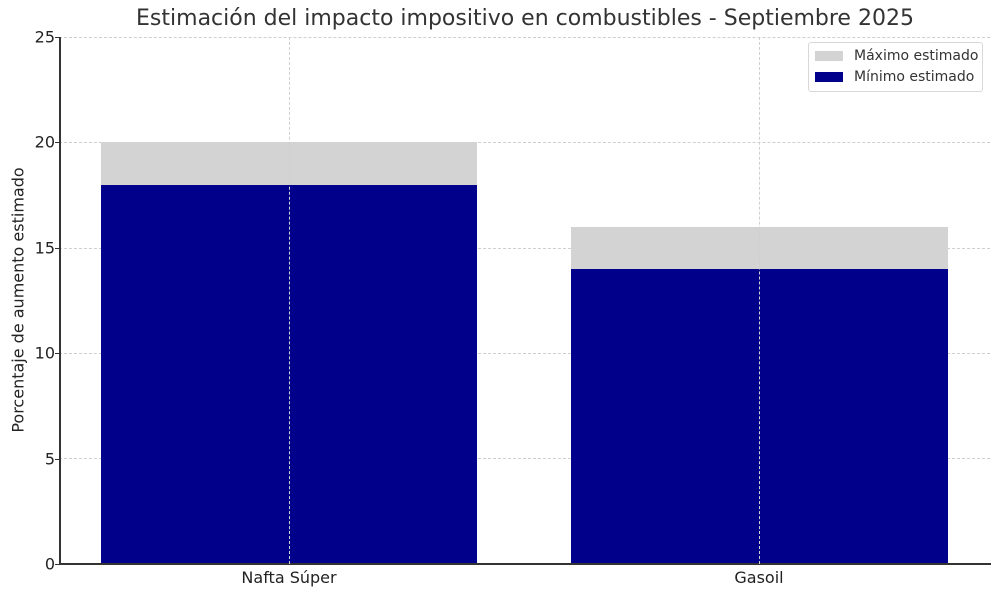  Describe the element at coordinates (759, 300) in the screenshot. I see `gridline-x-gasoil` at that location.